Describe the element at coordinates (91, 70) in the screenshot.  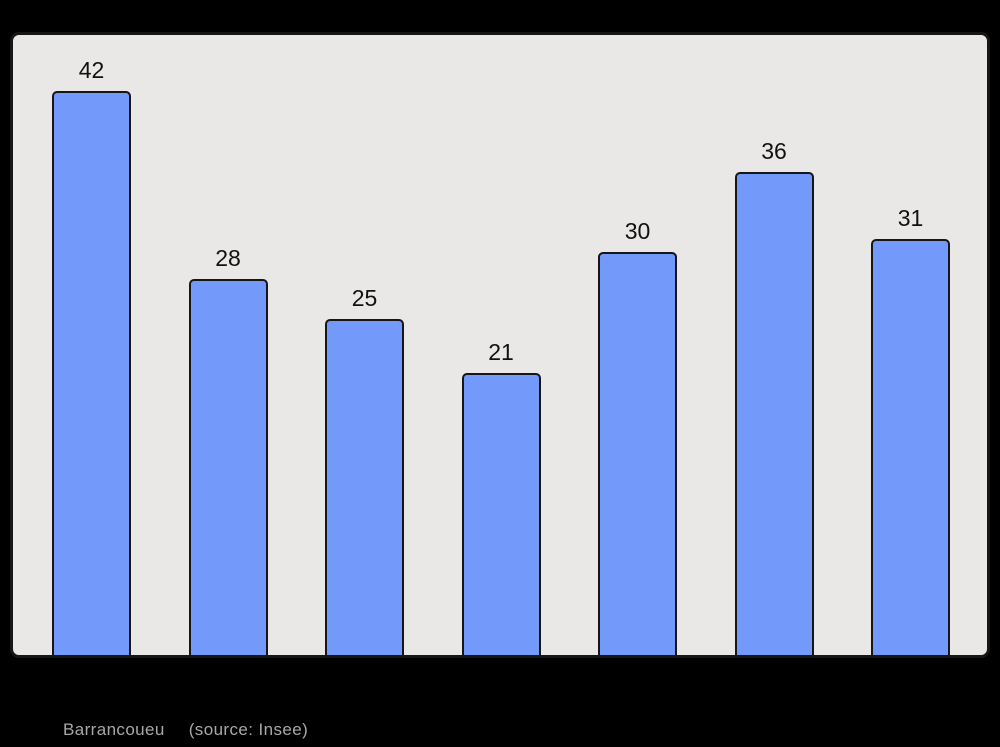
I see `bar-value-label: 42` at that location.